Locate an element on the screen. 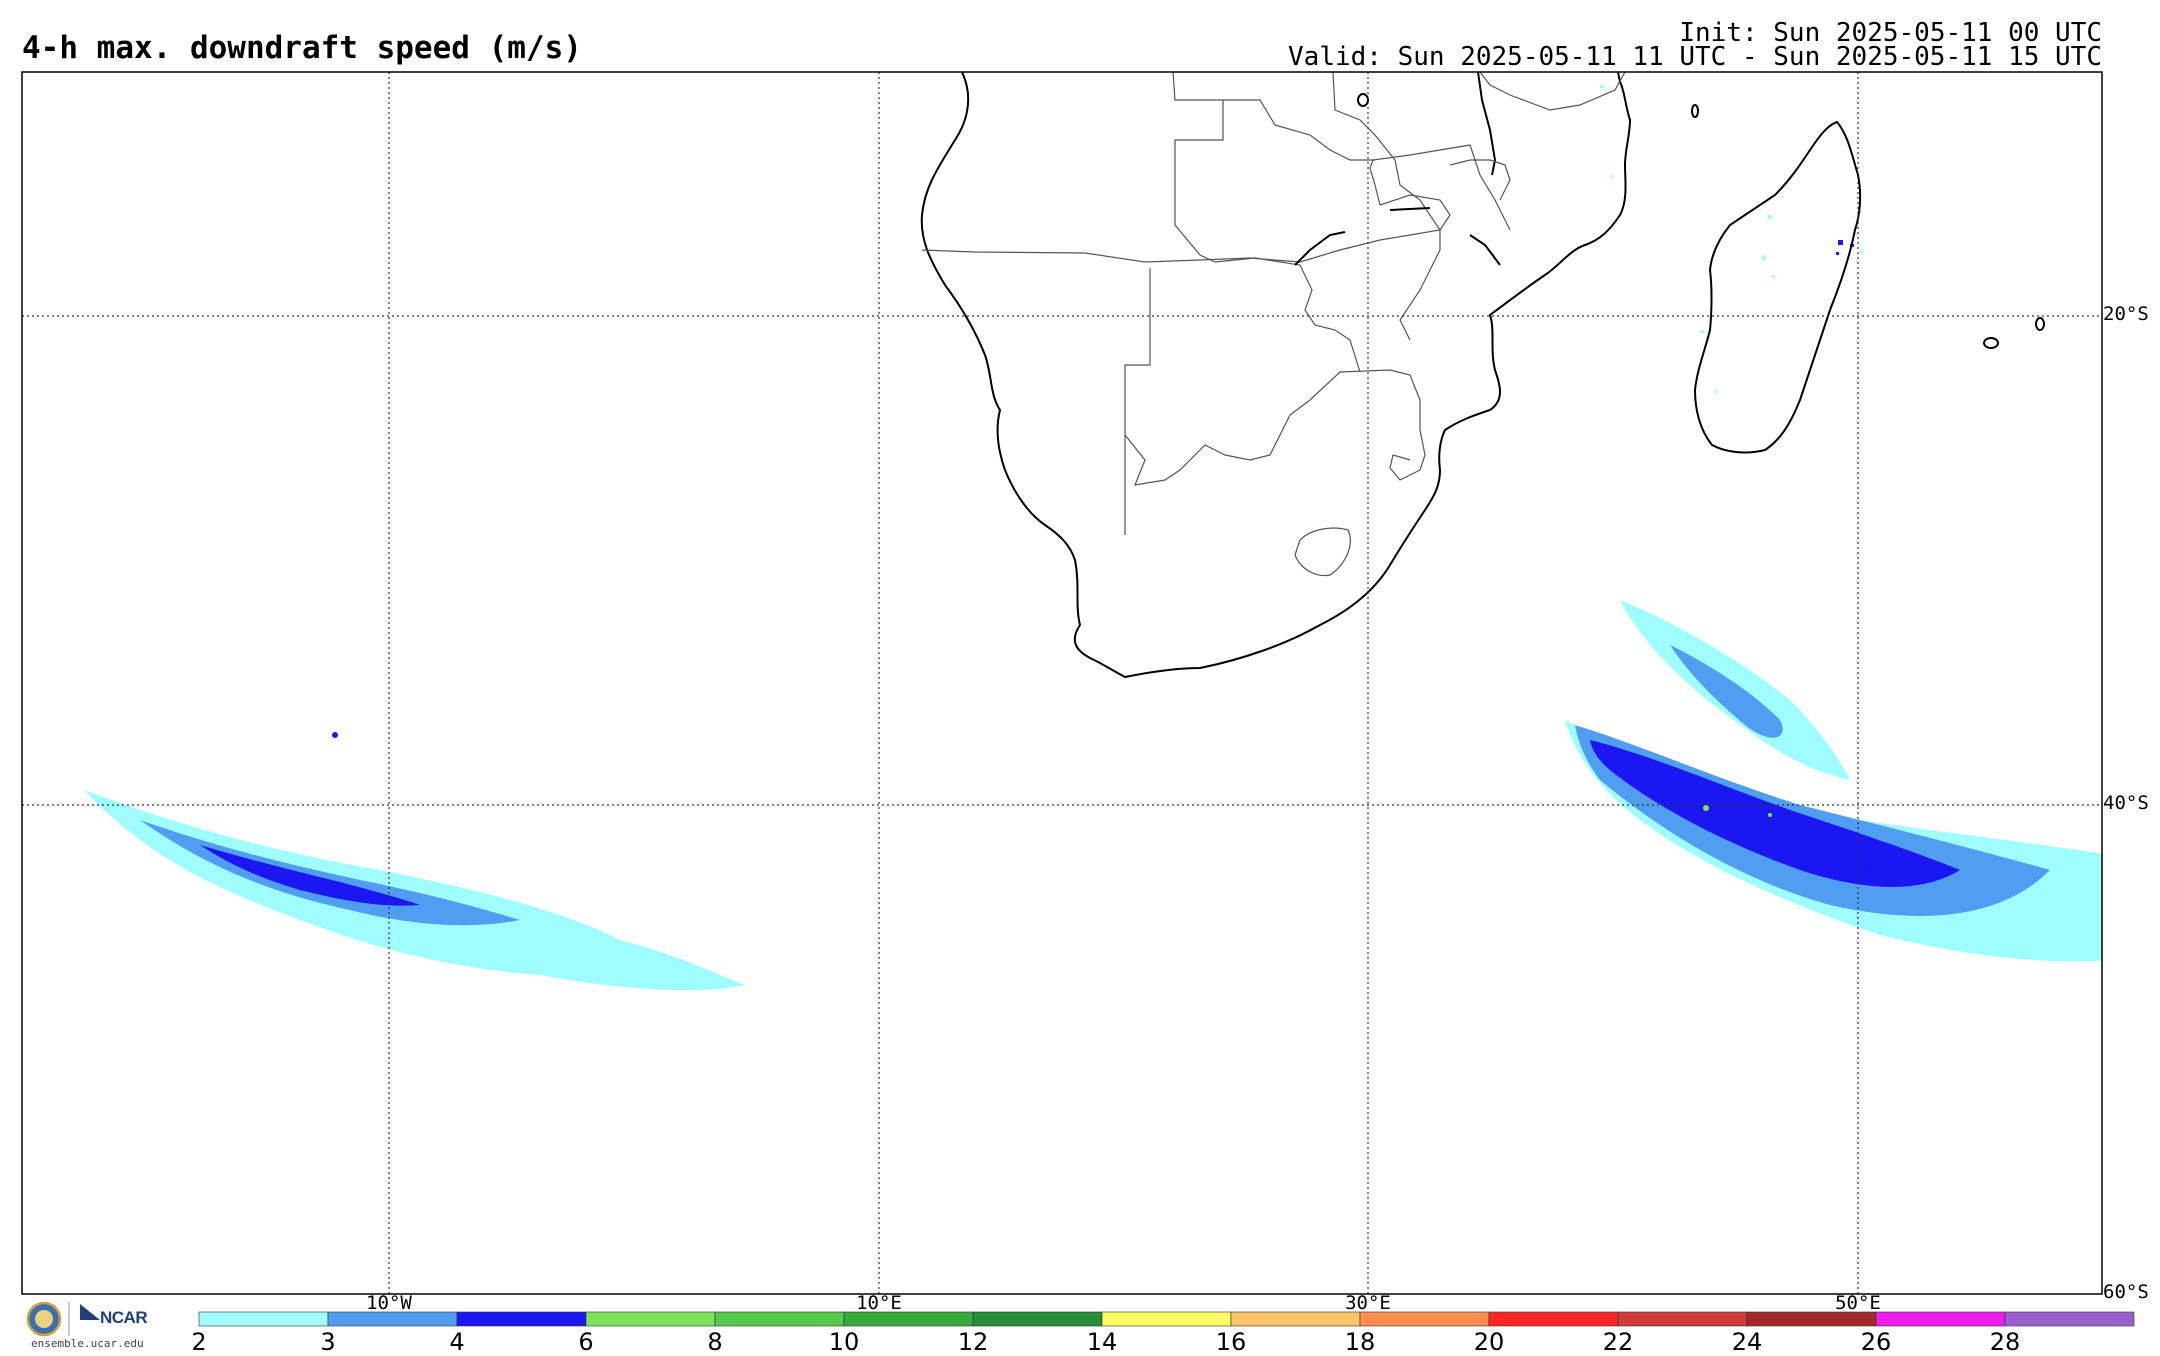 The image size is (2160, 1356). colorbar-tick: 20 is located at coordinates (1489, 1342).